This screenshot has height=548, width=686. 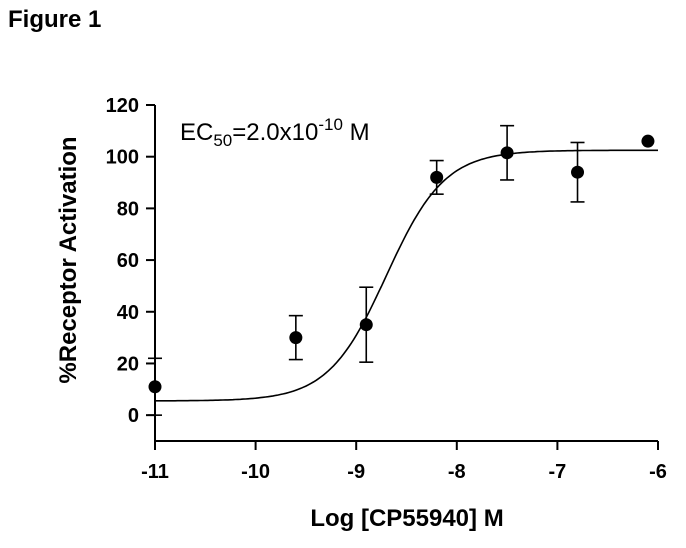 I want to click on annotation-subscript: 50, so click(x=222, y=140).